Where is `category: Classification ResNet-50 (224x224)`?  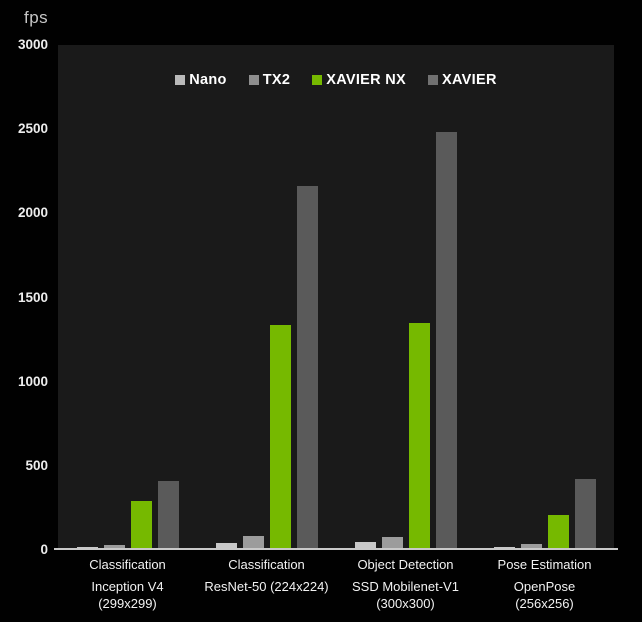 category: Classification ResNet-50 (224x224) is located at coordinates (266, 585).